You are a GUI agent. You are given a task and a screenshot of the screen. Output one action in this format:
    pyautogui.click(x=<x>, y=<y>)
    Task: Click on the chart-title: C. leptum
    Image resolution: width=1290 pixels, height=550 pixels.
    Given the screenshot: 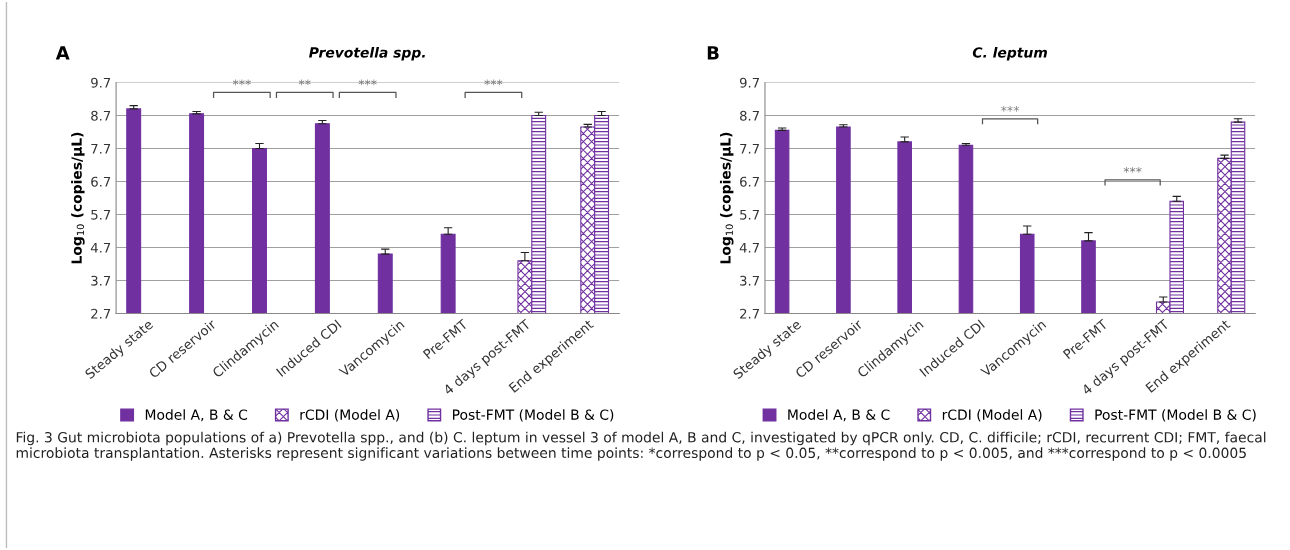 What is the action you would take?
    pyautogui.click(x=1009, y=53)
    